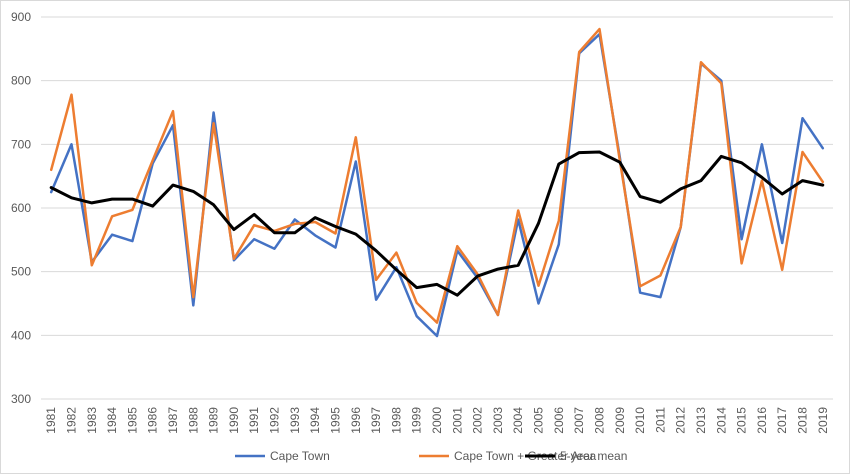 The image size is (850, 475). What do you see at coordinates (742, 420) in the screenshot?
I see `x-tick-label: 2015` at bounding box center [742, 420].